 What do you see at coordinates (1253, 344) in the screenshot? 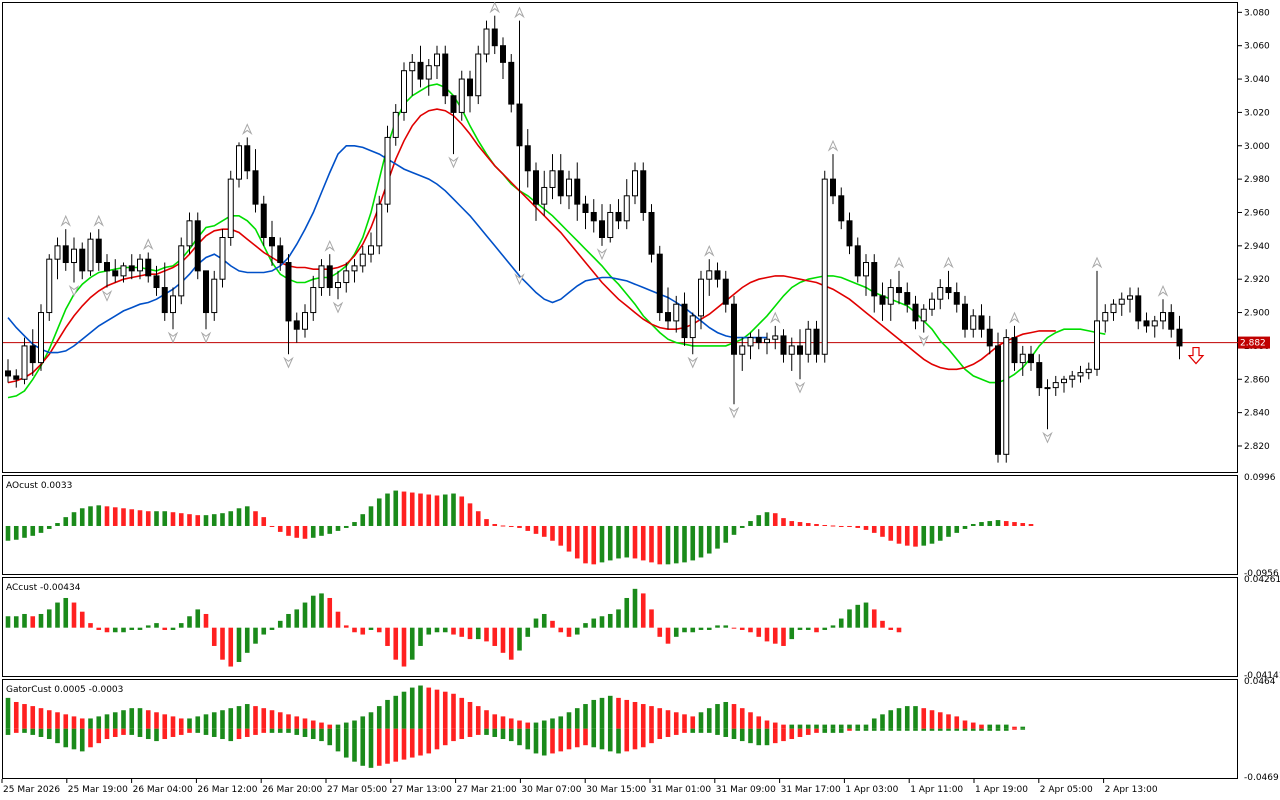
I see `current-price-value: 2.882` at bounding box center [1253, 344].